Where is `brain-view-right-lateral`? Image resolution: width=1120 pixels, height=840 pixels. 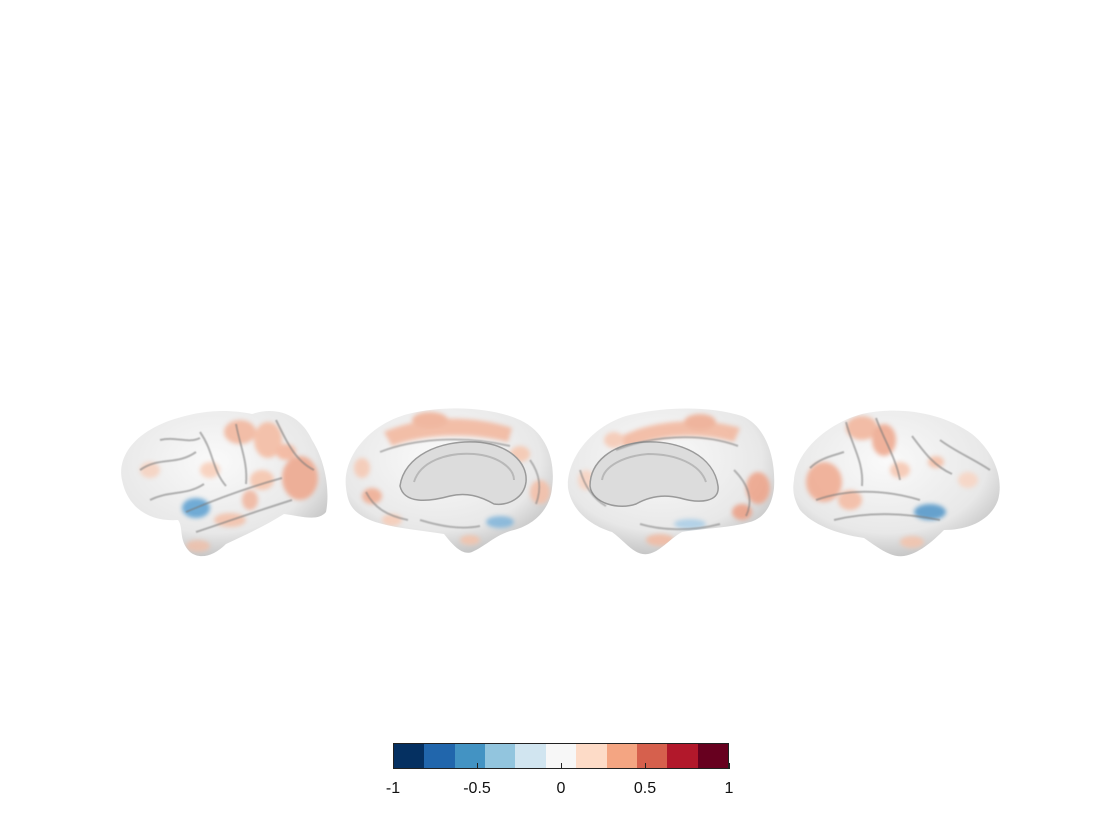 brain-view-right-lateral is located at coordinates (896, 483).